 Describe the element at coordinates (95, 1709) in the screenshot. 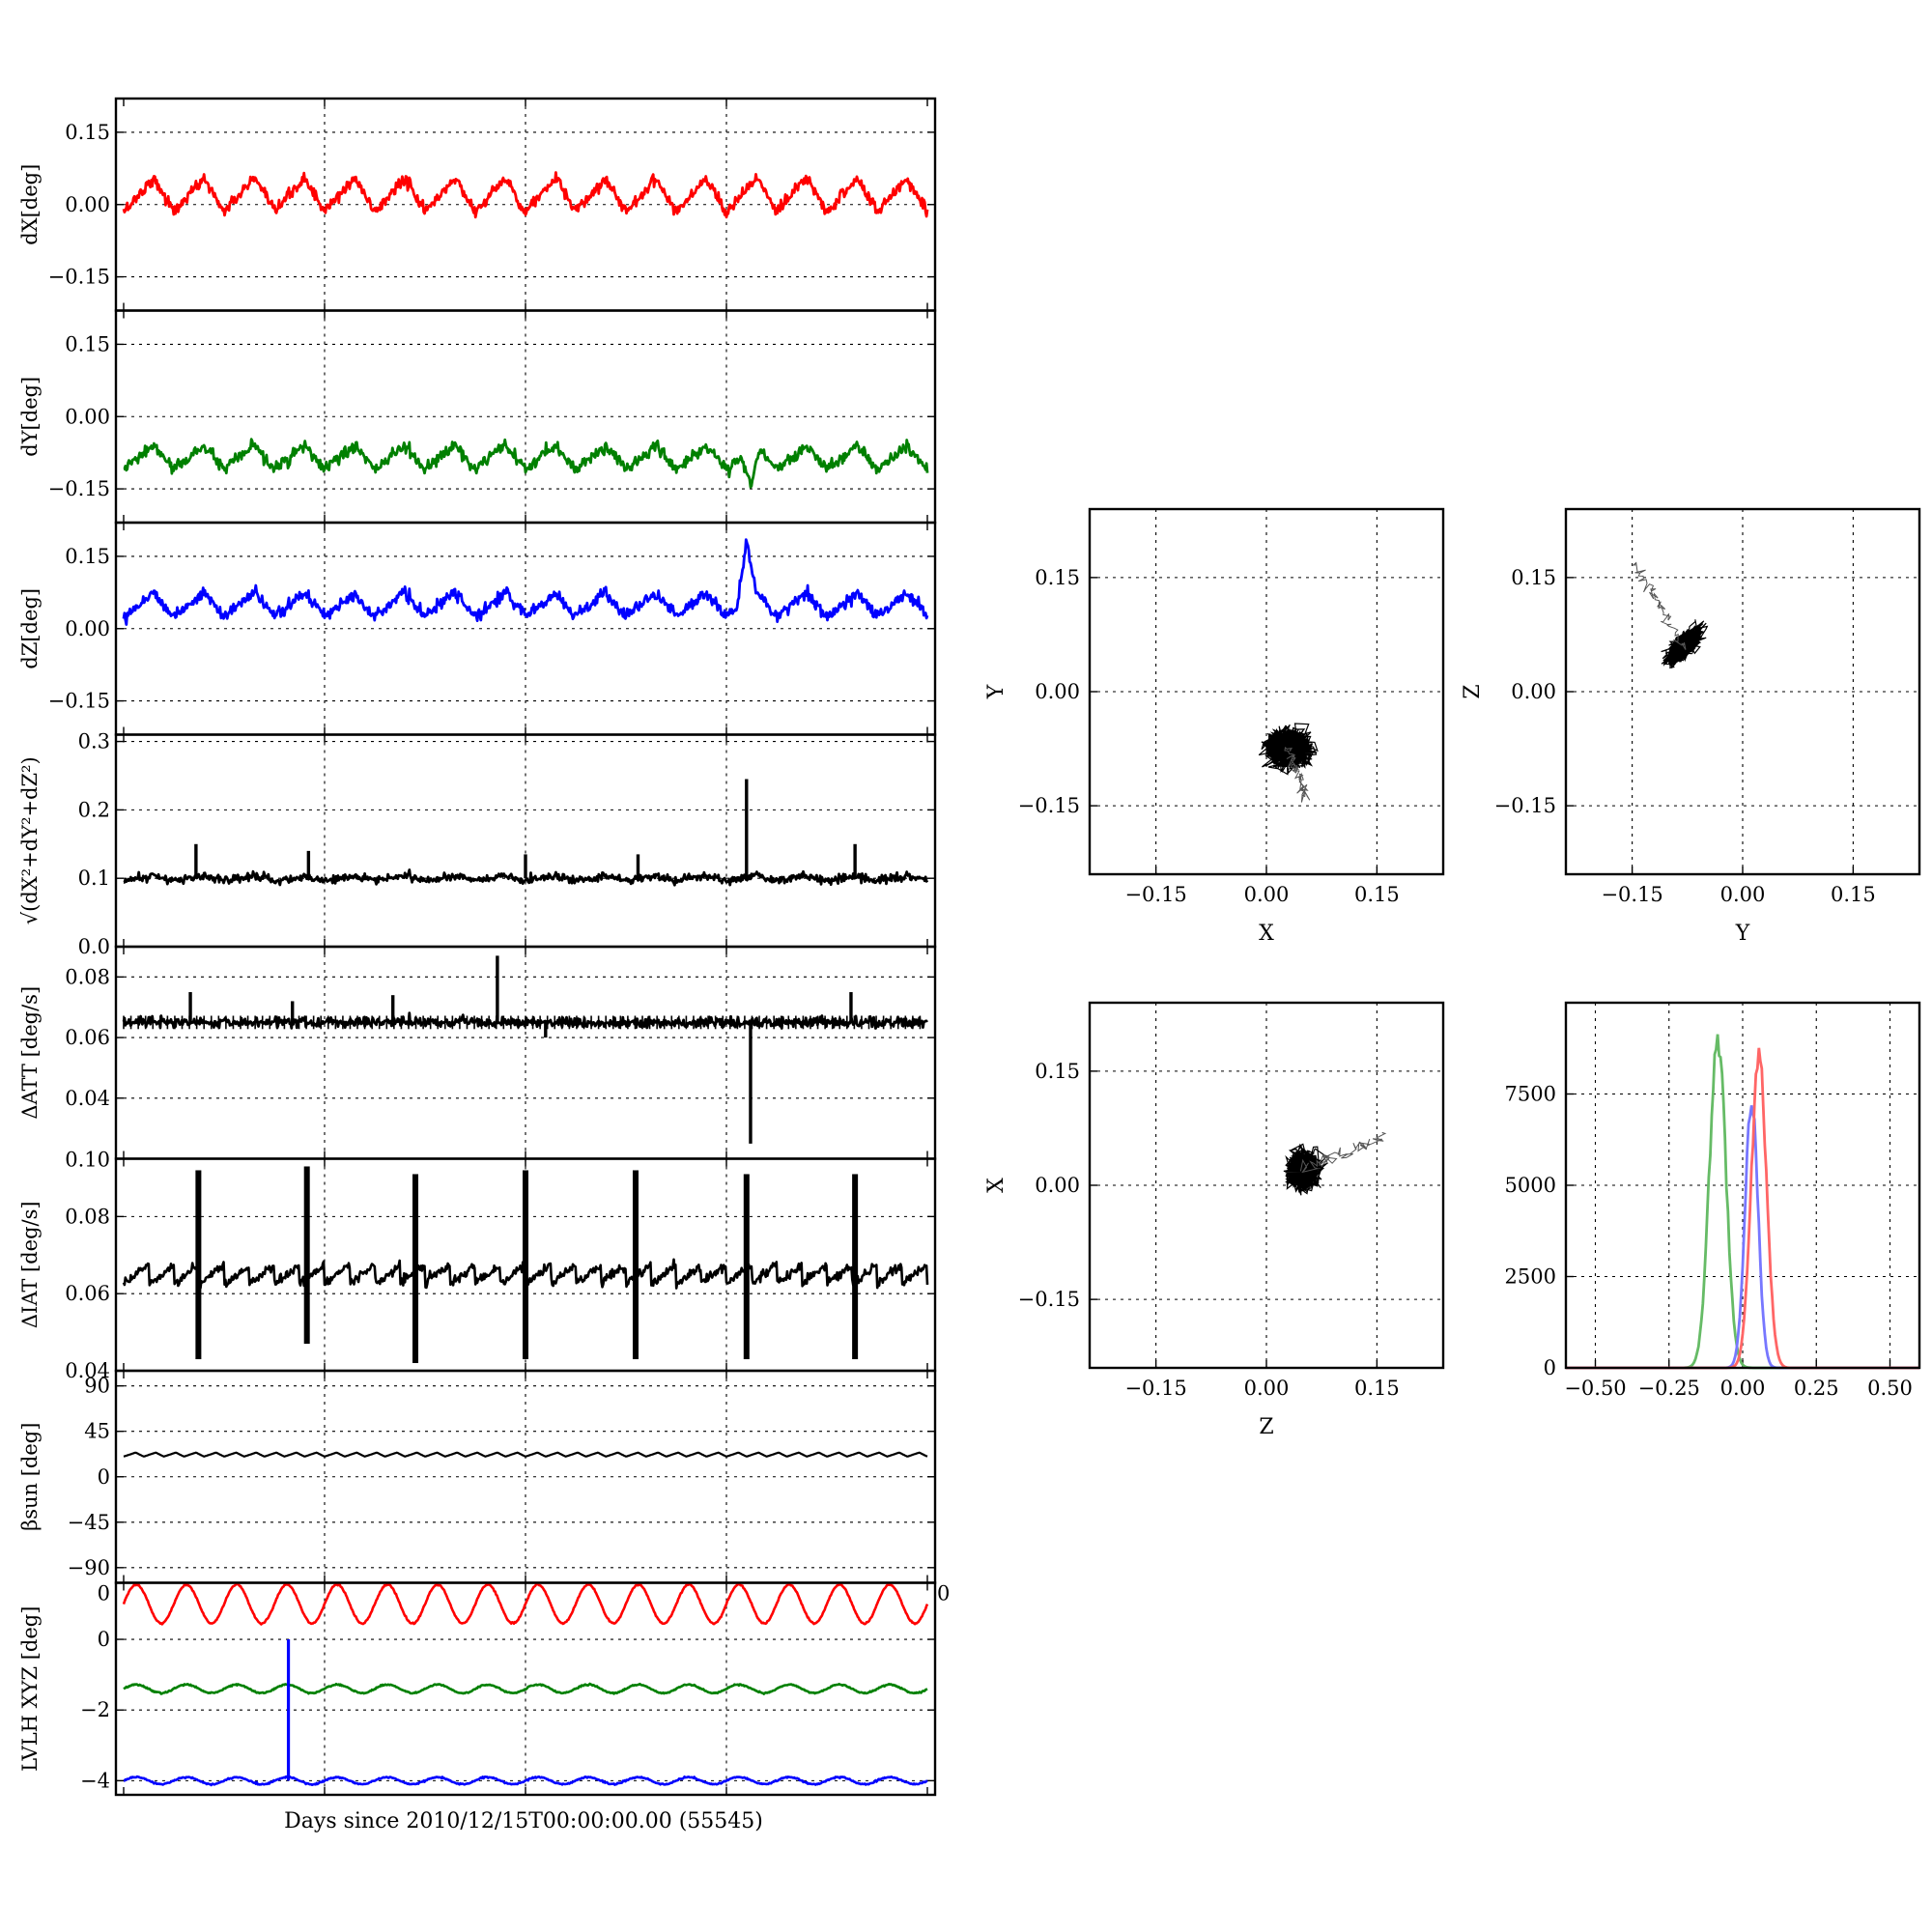

I see `y-tick-label: −2` at that location.